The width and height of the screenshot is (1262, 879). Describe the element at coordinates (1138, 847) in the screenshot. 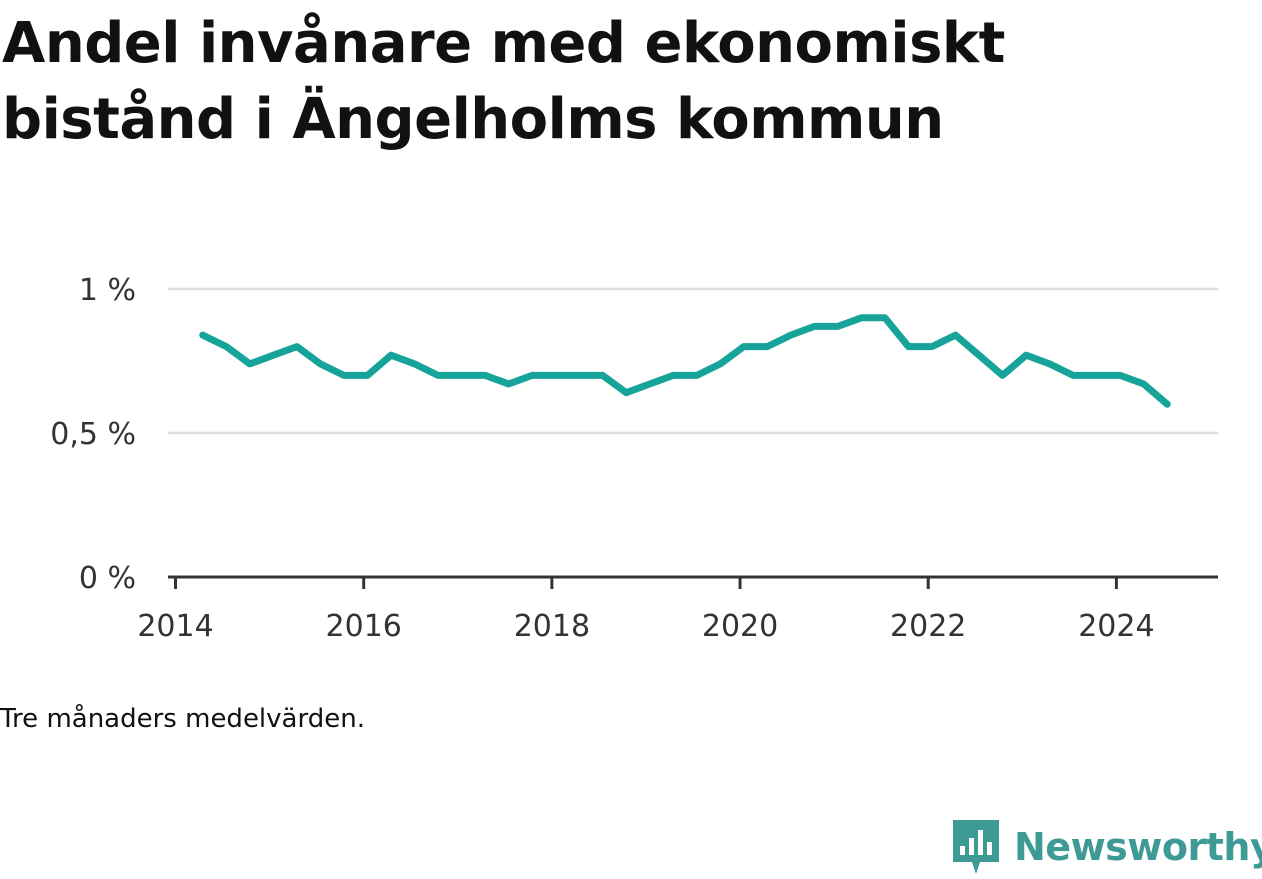

I see `brand-name: Newsworthy` at that location.